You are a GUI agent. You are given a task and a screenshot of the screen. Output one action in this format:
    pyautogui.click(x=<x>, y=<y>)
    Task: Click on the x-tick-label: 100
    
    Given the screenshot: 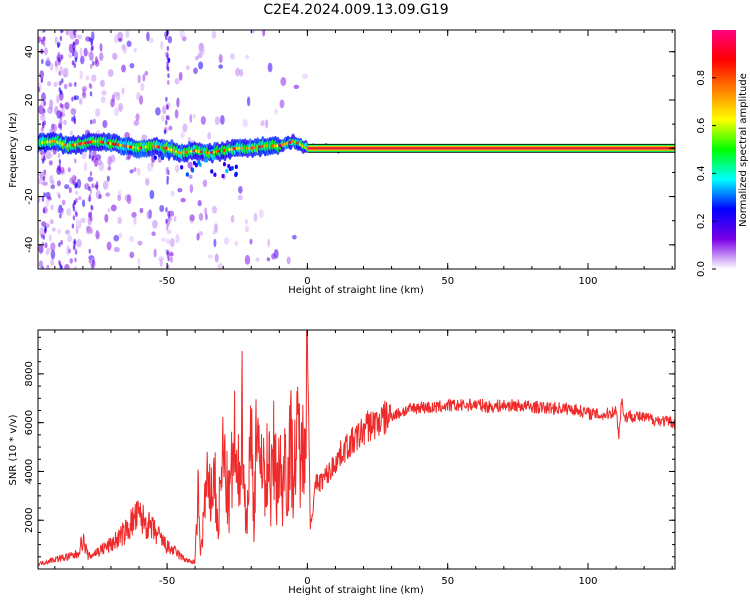 What is the action you would take?
    pyautogui.click(x=587, y=281)
    